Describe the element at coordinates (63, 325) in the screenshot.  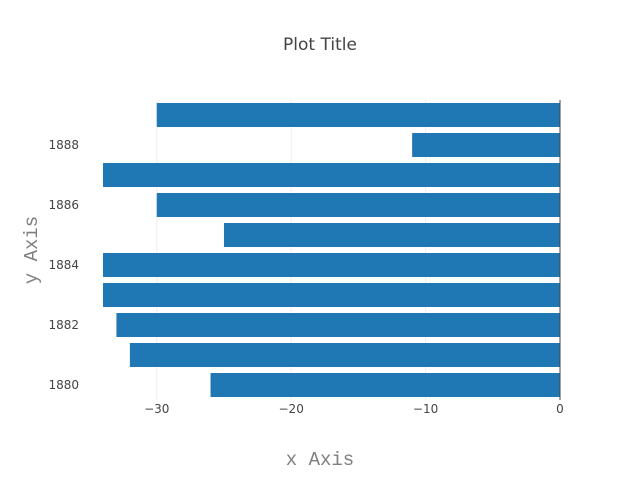
I see `y-tick-label: 1882` at that location.